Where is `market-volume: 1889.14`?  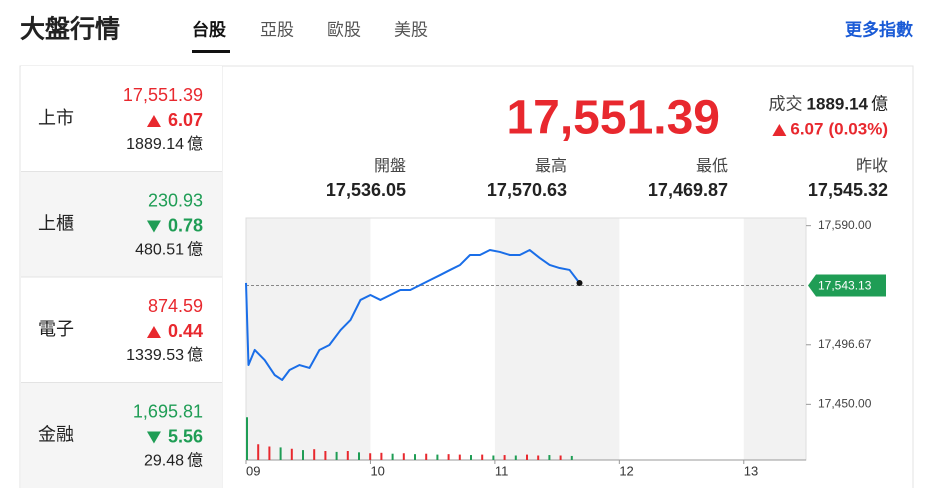 market-volume: 1889.14 is located at coordinates (155, 144).